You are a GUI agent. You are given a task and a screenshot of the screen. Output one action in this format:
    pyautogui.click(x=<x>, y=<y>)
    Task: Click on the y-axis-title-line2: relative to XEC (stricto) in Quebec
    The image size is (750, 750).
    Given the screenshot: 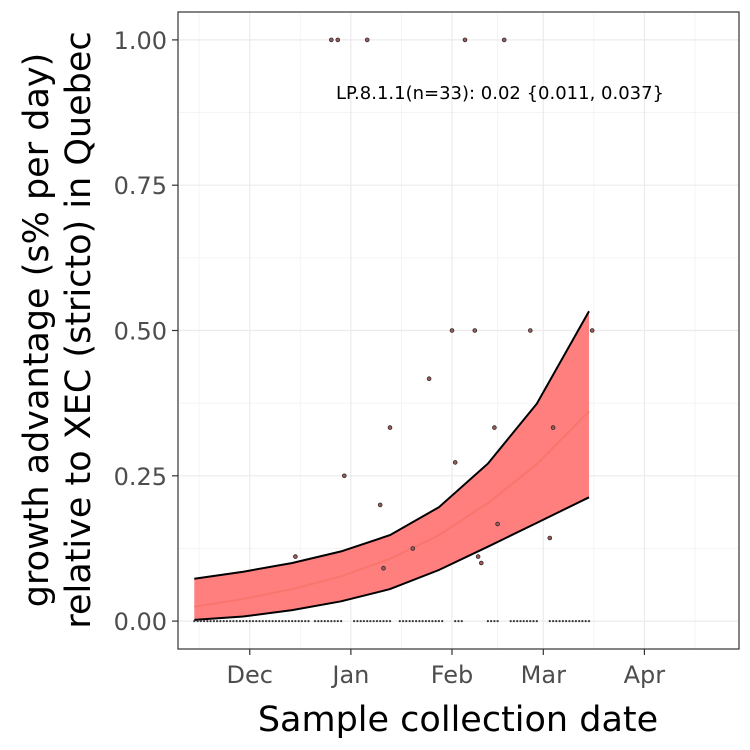 What is the action you would take?
    pyautogui.click(x=79, y=329)
    